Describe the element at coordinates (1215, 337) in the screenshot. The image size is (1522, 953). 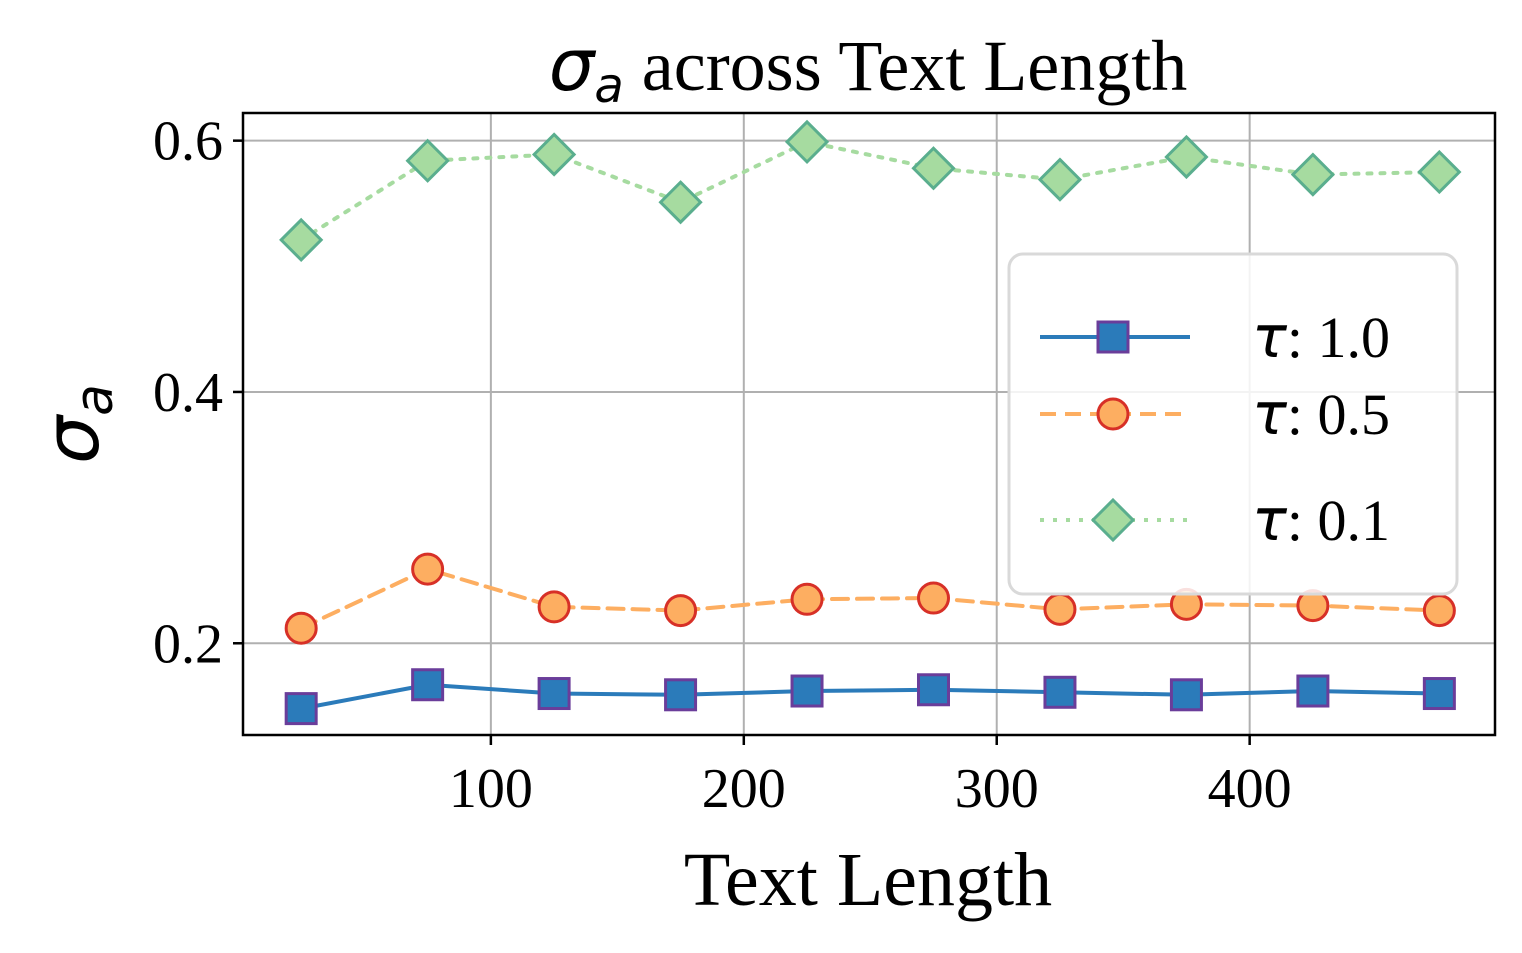
I see `legend-entry-0: τ: 1.0` at that location.